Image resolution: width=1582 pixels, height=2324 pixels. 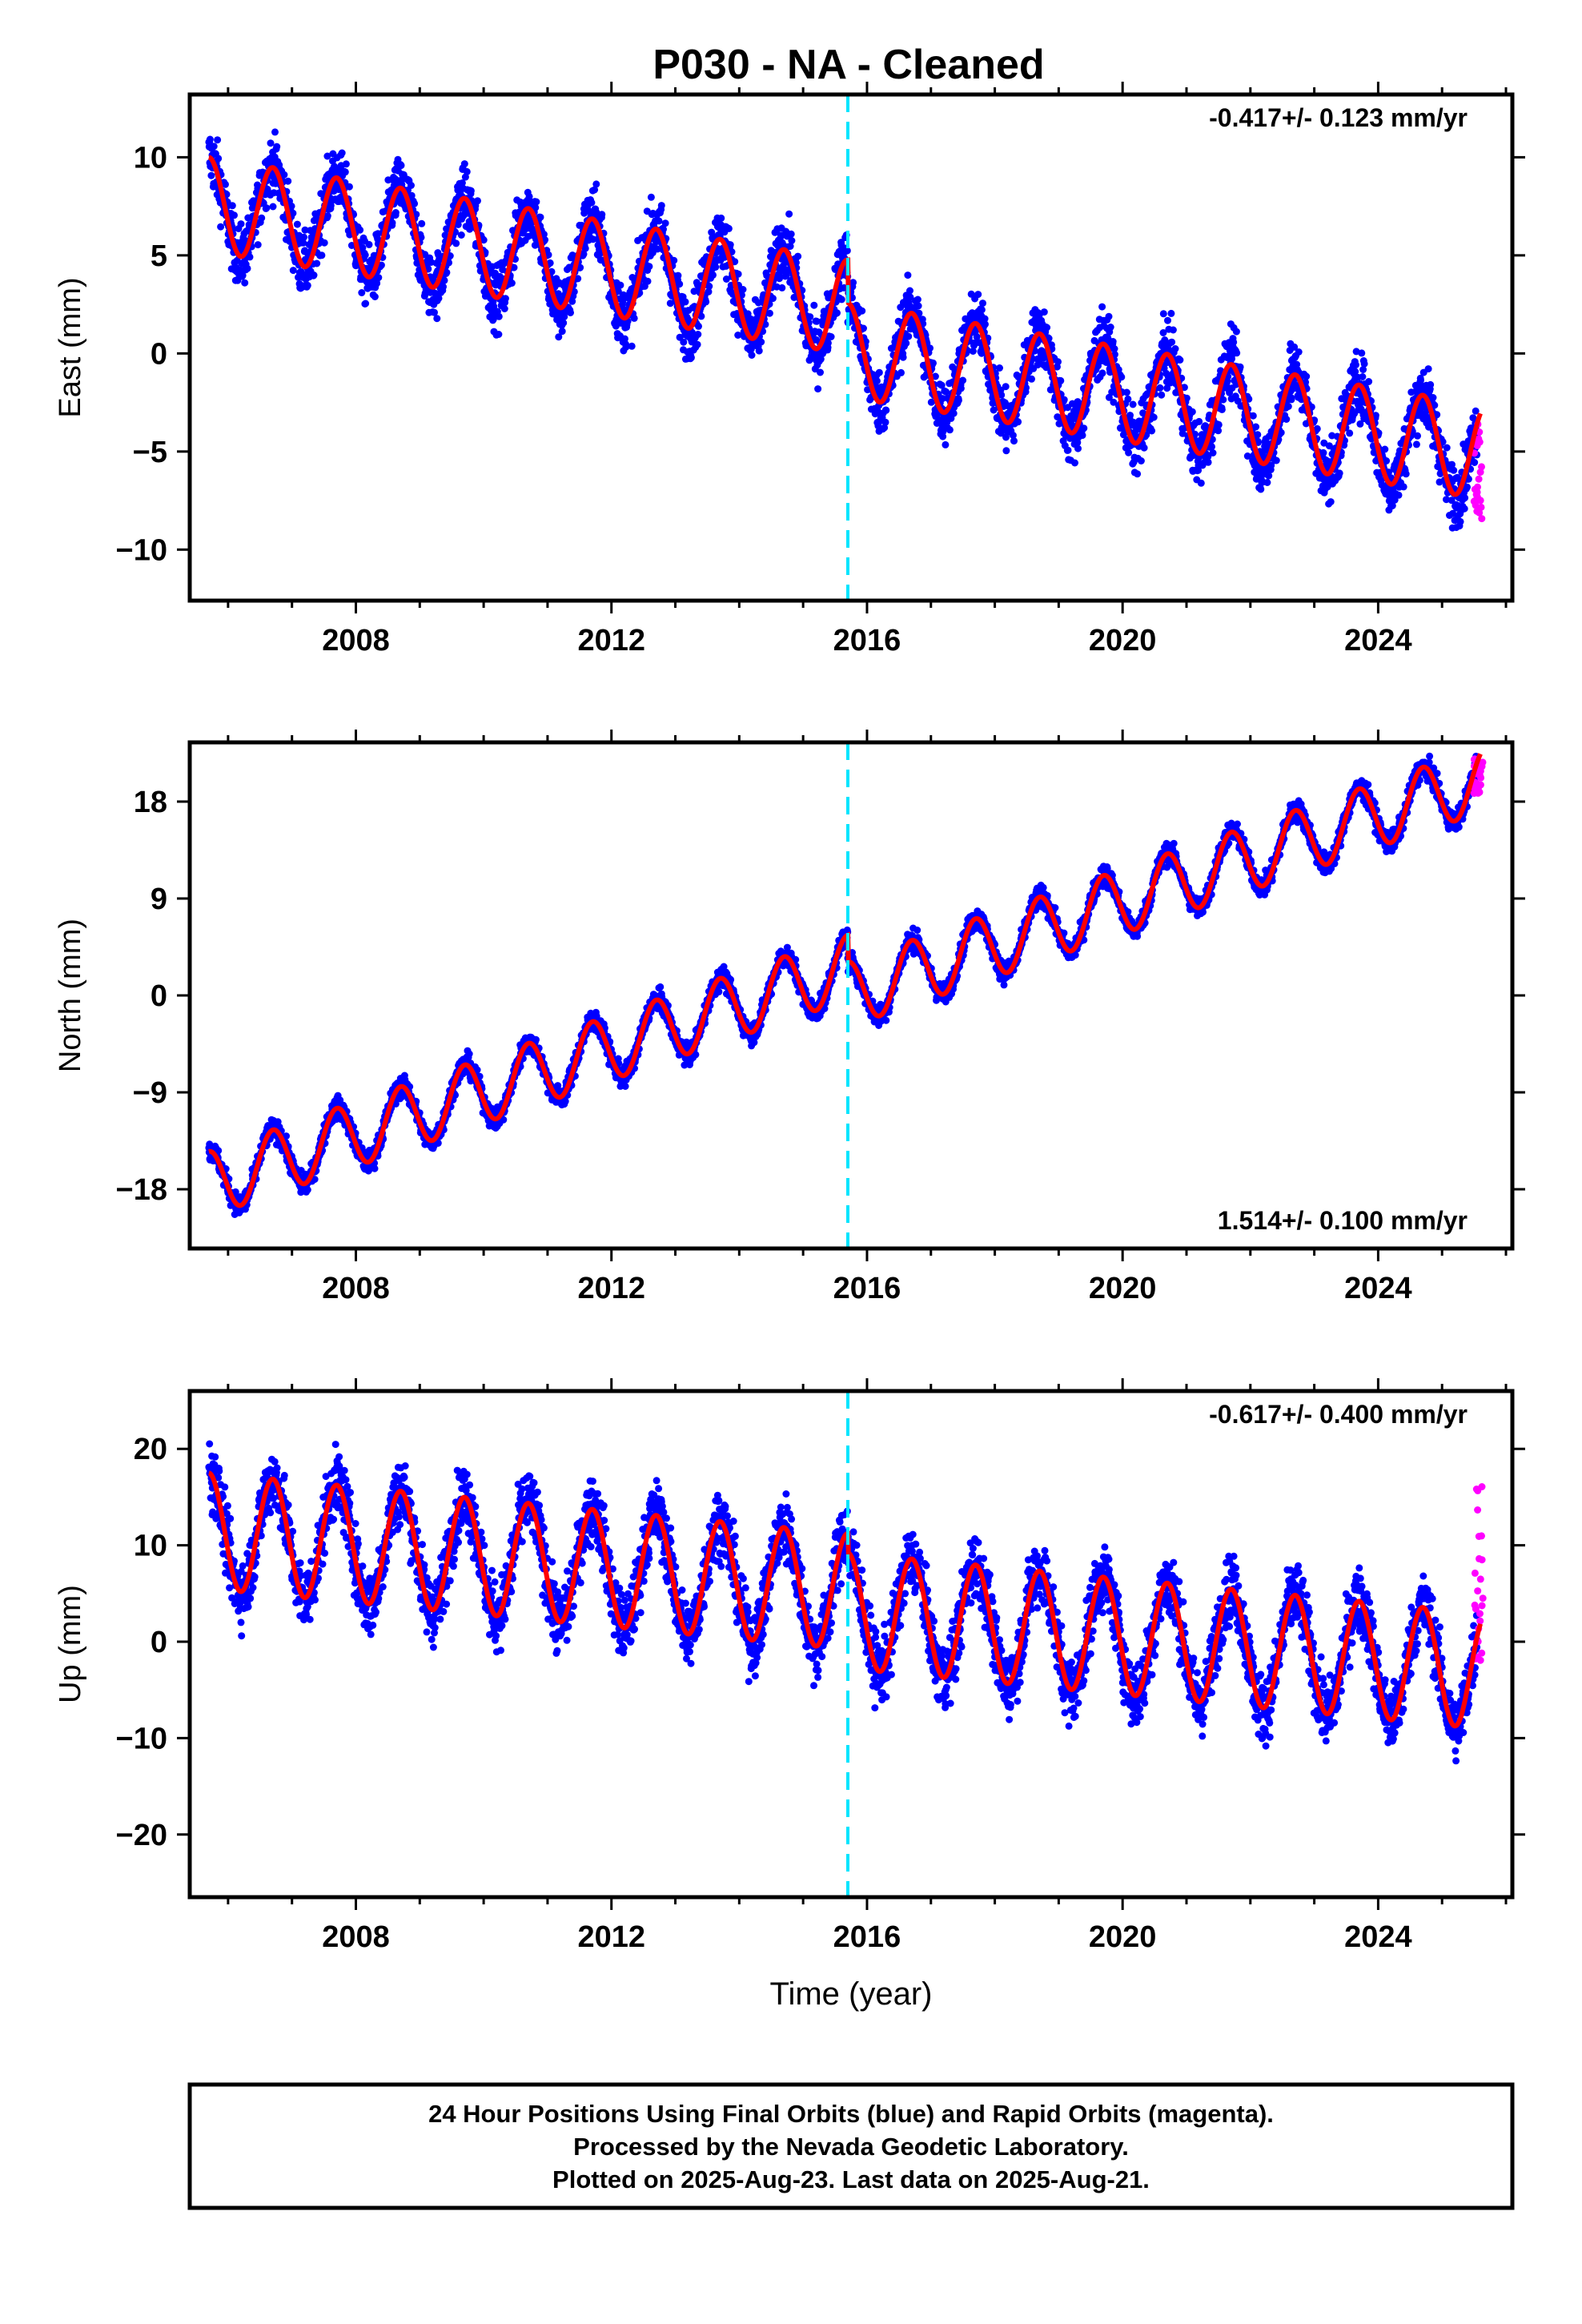 I want to click on north-final-point, so click(x=375, y=1168).